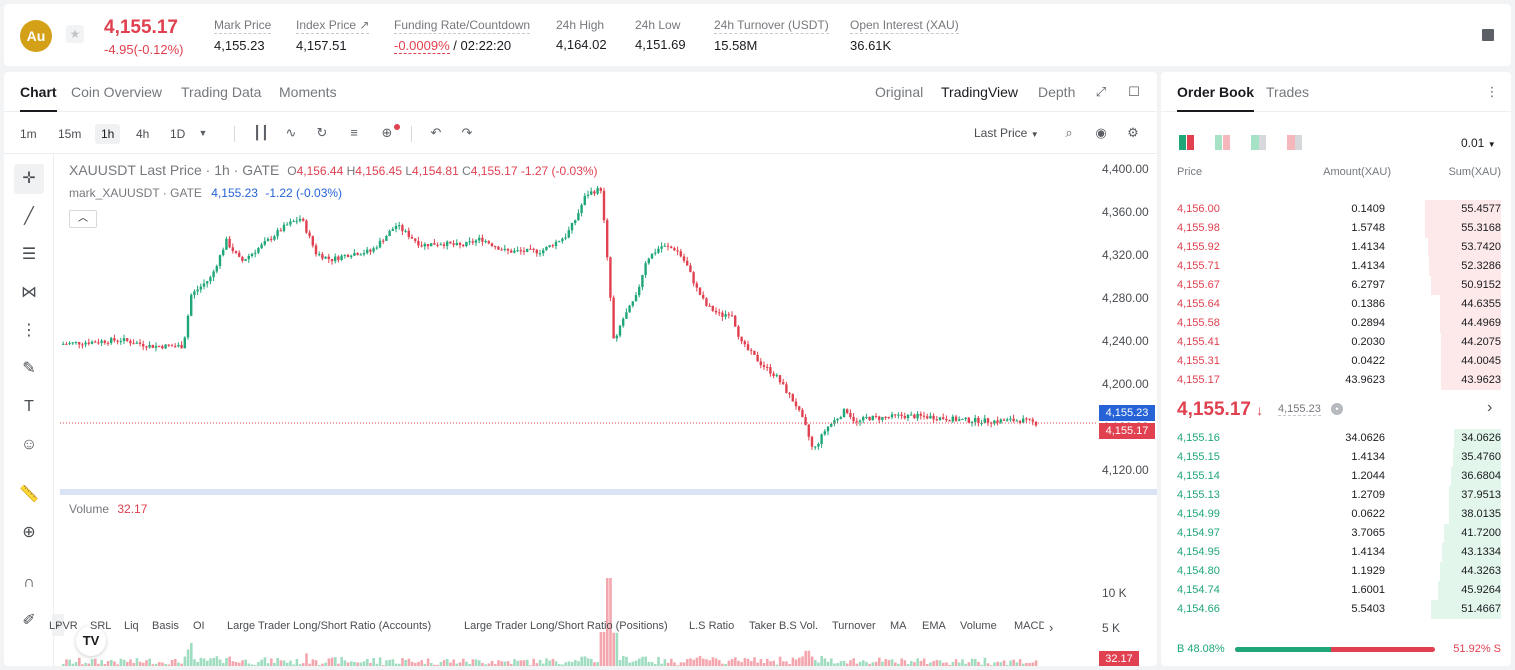 The height and width of the screenshot is (670, 1515). Describe the element at coordinates (1133, 132) in the screenshot. I see `gear-icon: ⚙` at that location.